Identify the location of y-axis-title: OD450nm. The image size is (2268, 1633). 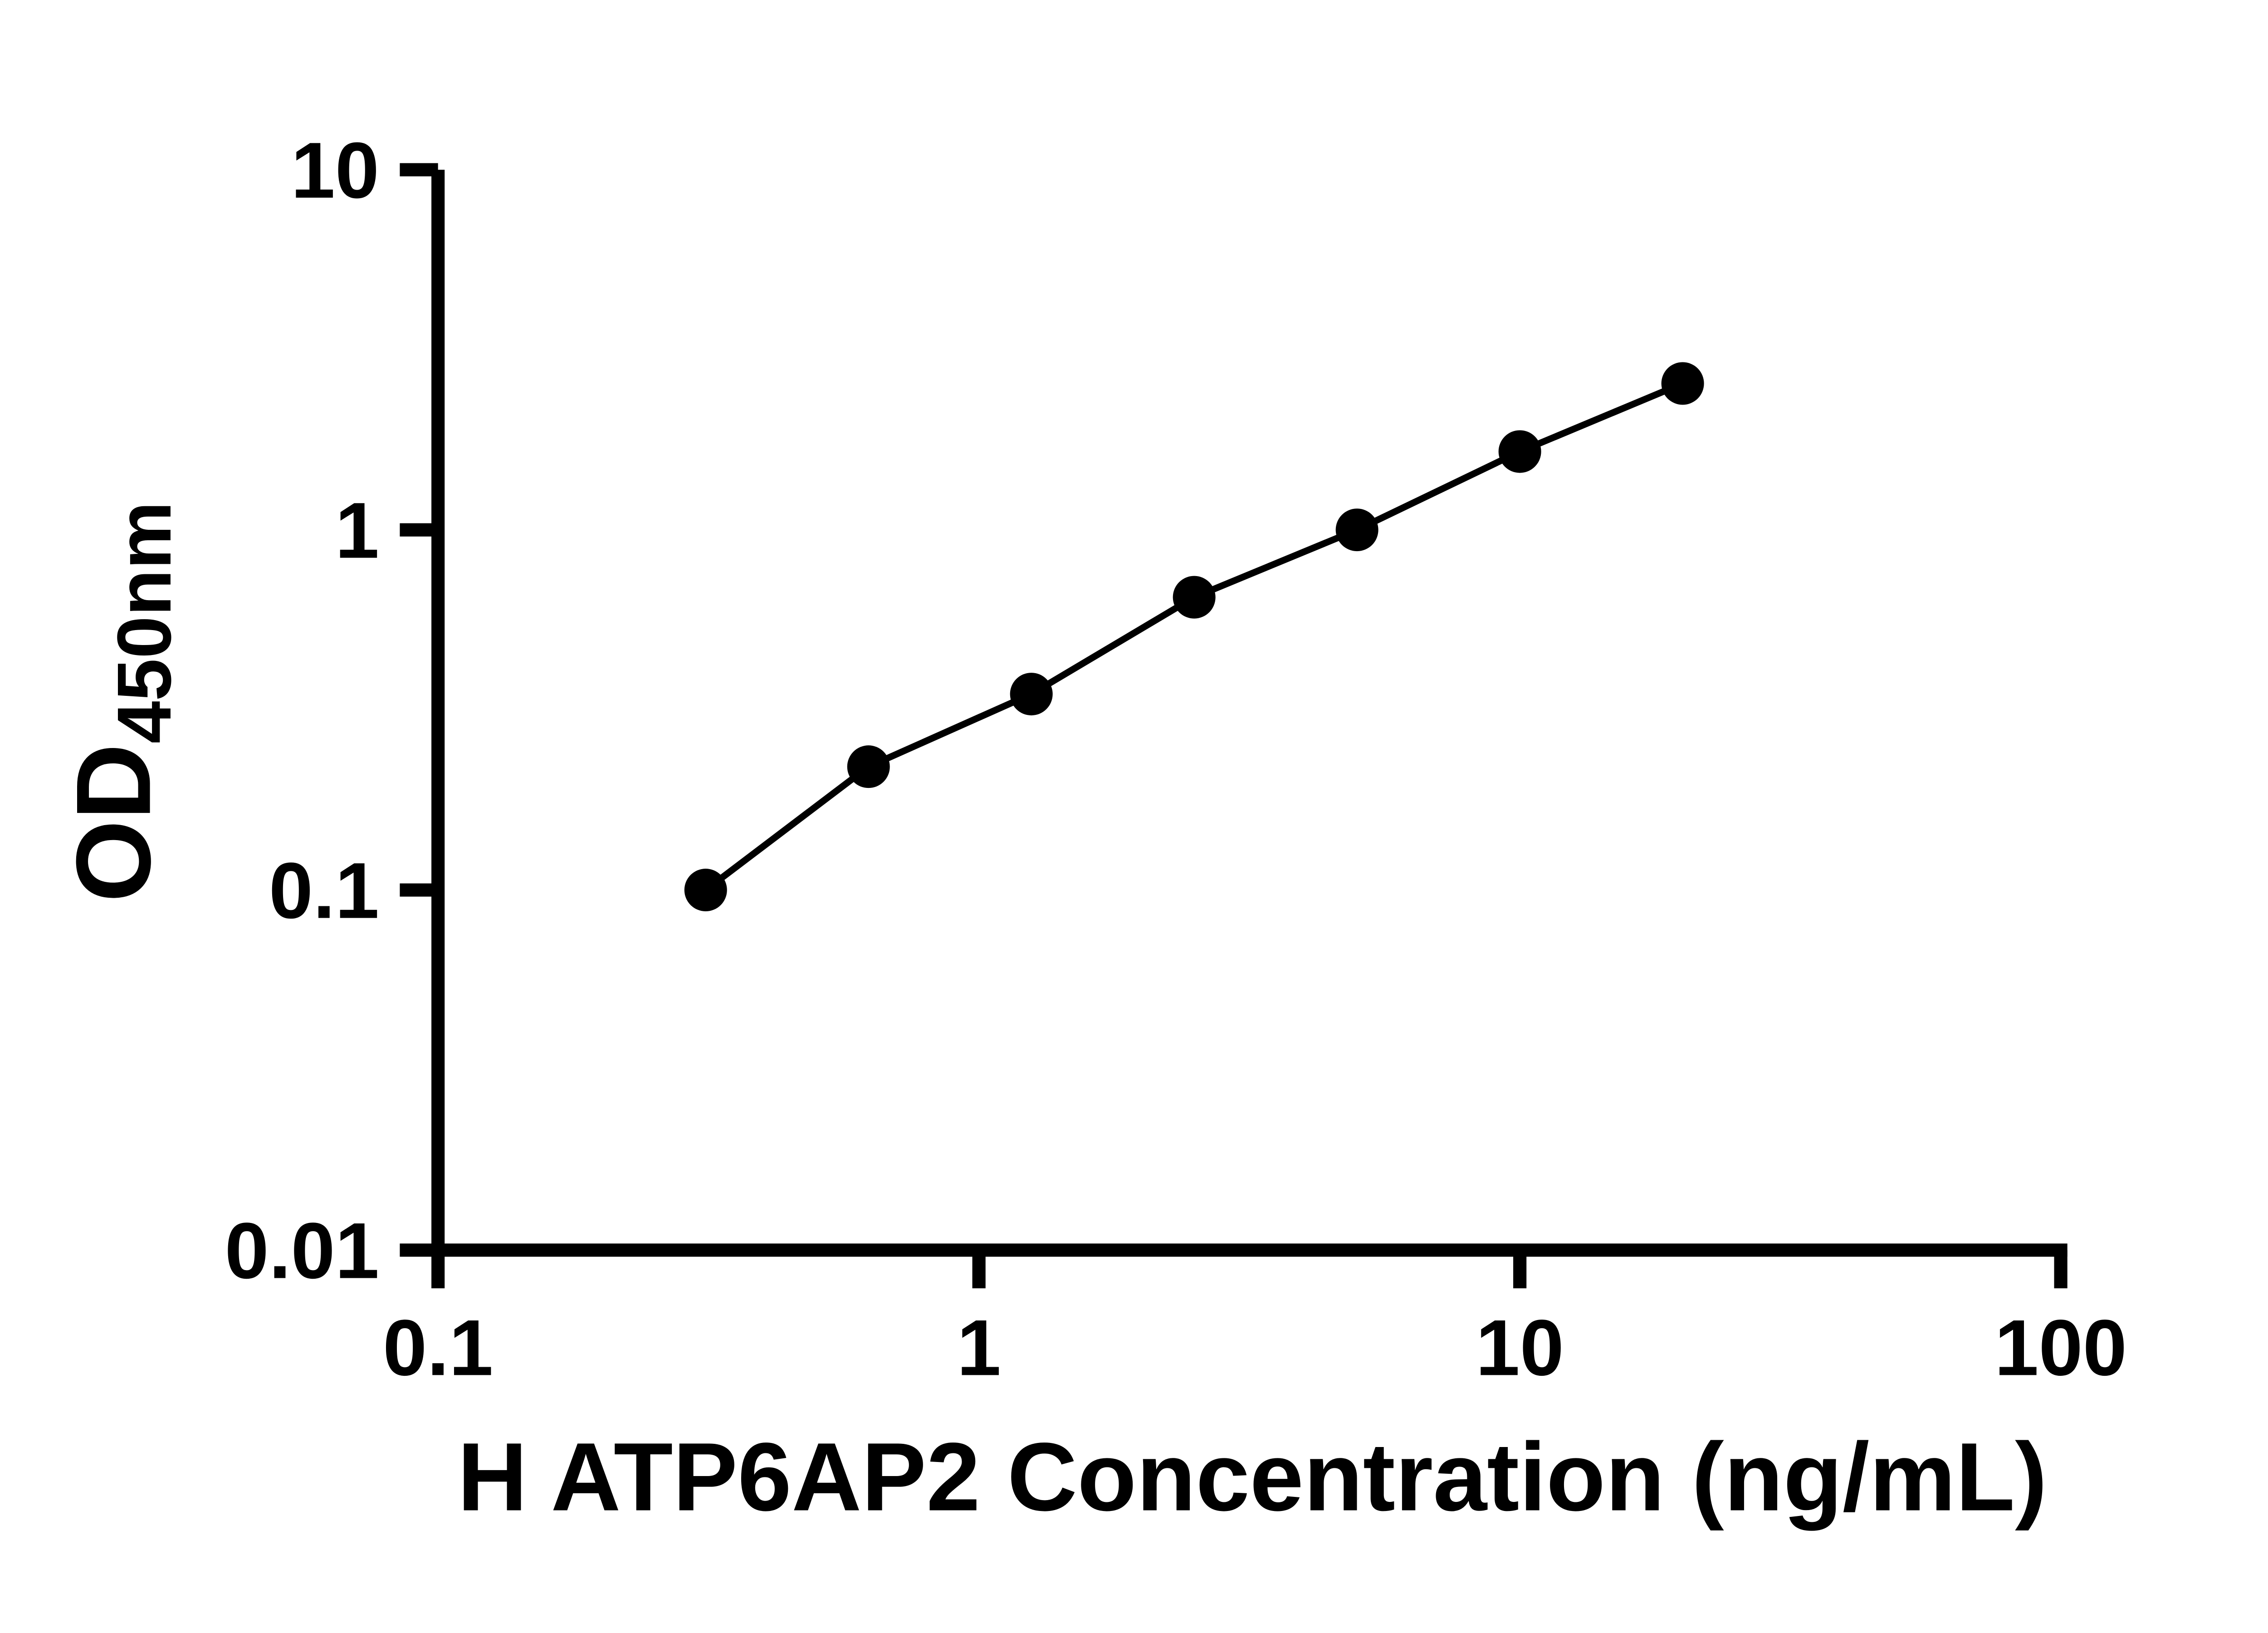
(121, 701).